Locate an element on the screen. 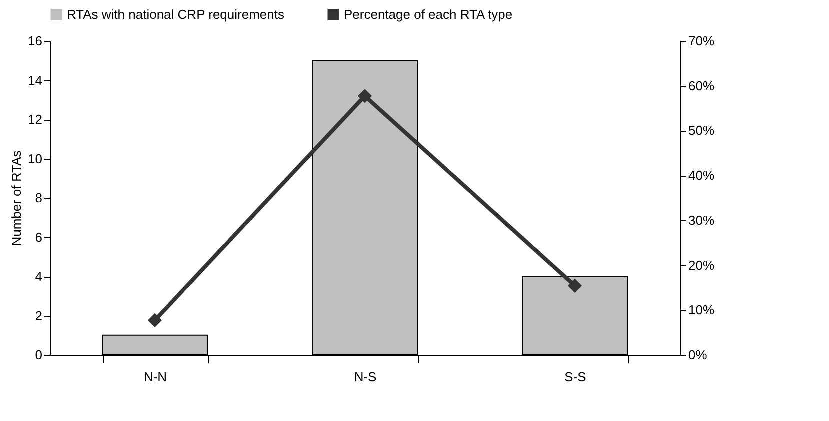 The height and width of the screenshot is (421, 829). x-tick-label: N-N is located at coordinates (156, 377).